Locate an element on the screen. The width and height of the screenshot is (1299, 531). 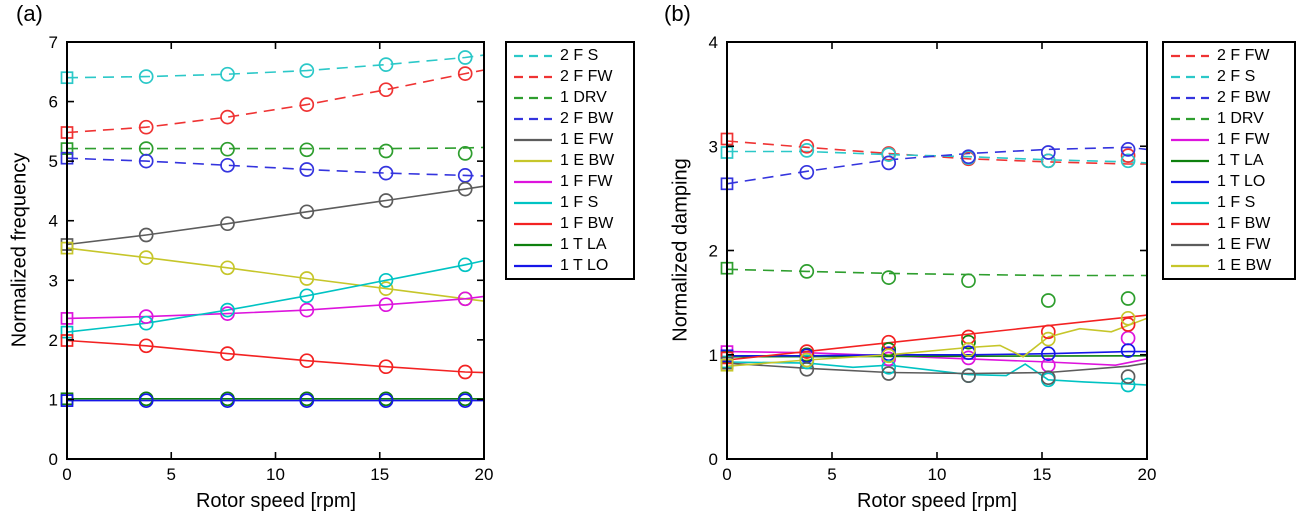
legend-item: 1 E FW is located at coordinates (1230, 245).